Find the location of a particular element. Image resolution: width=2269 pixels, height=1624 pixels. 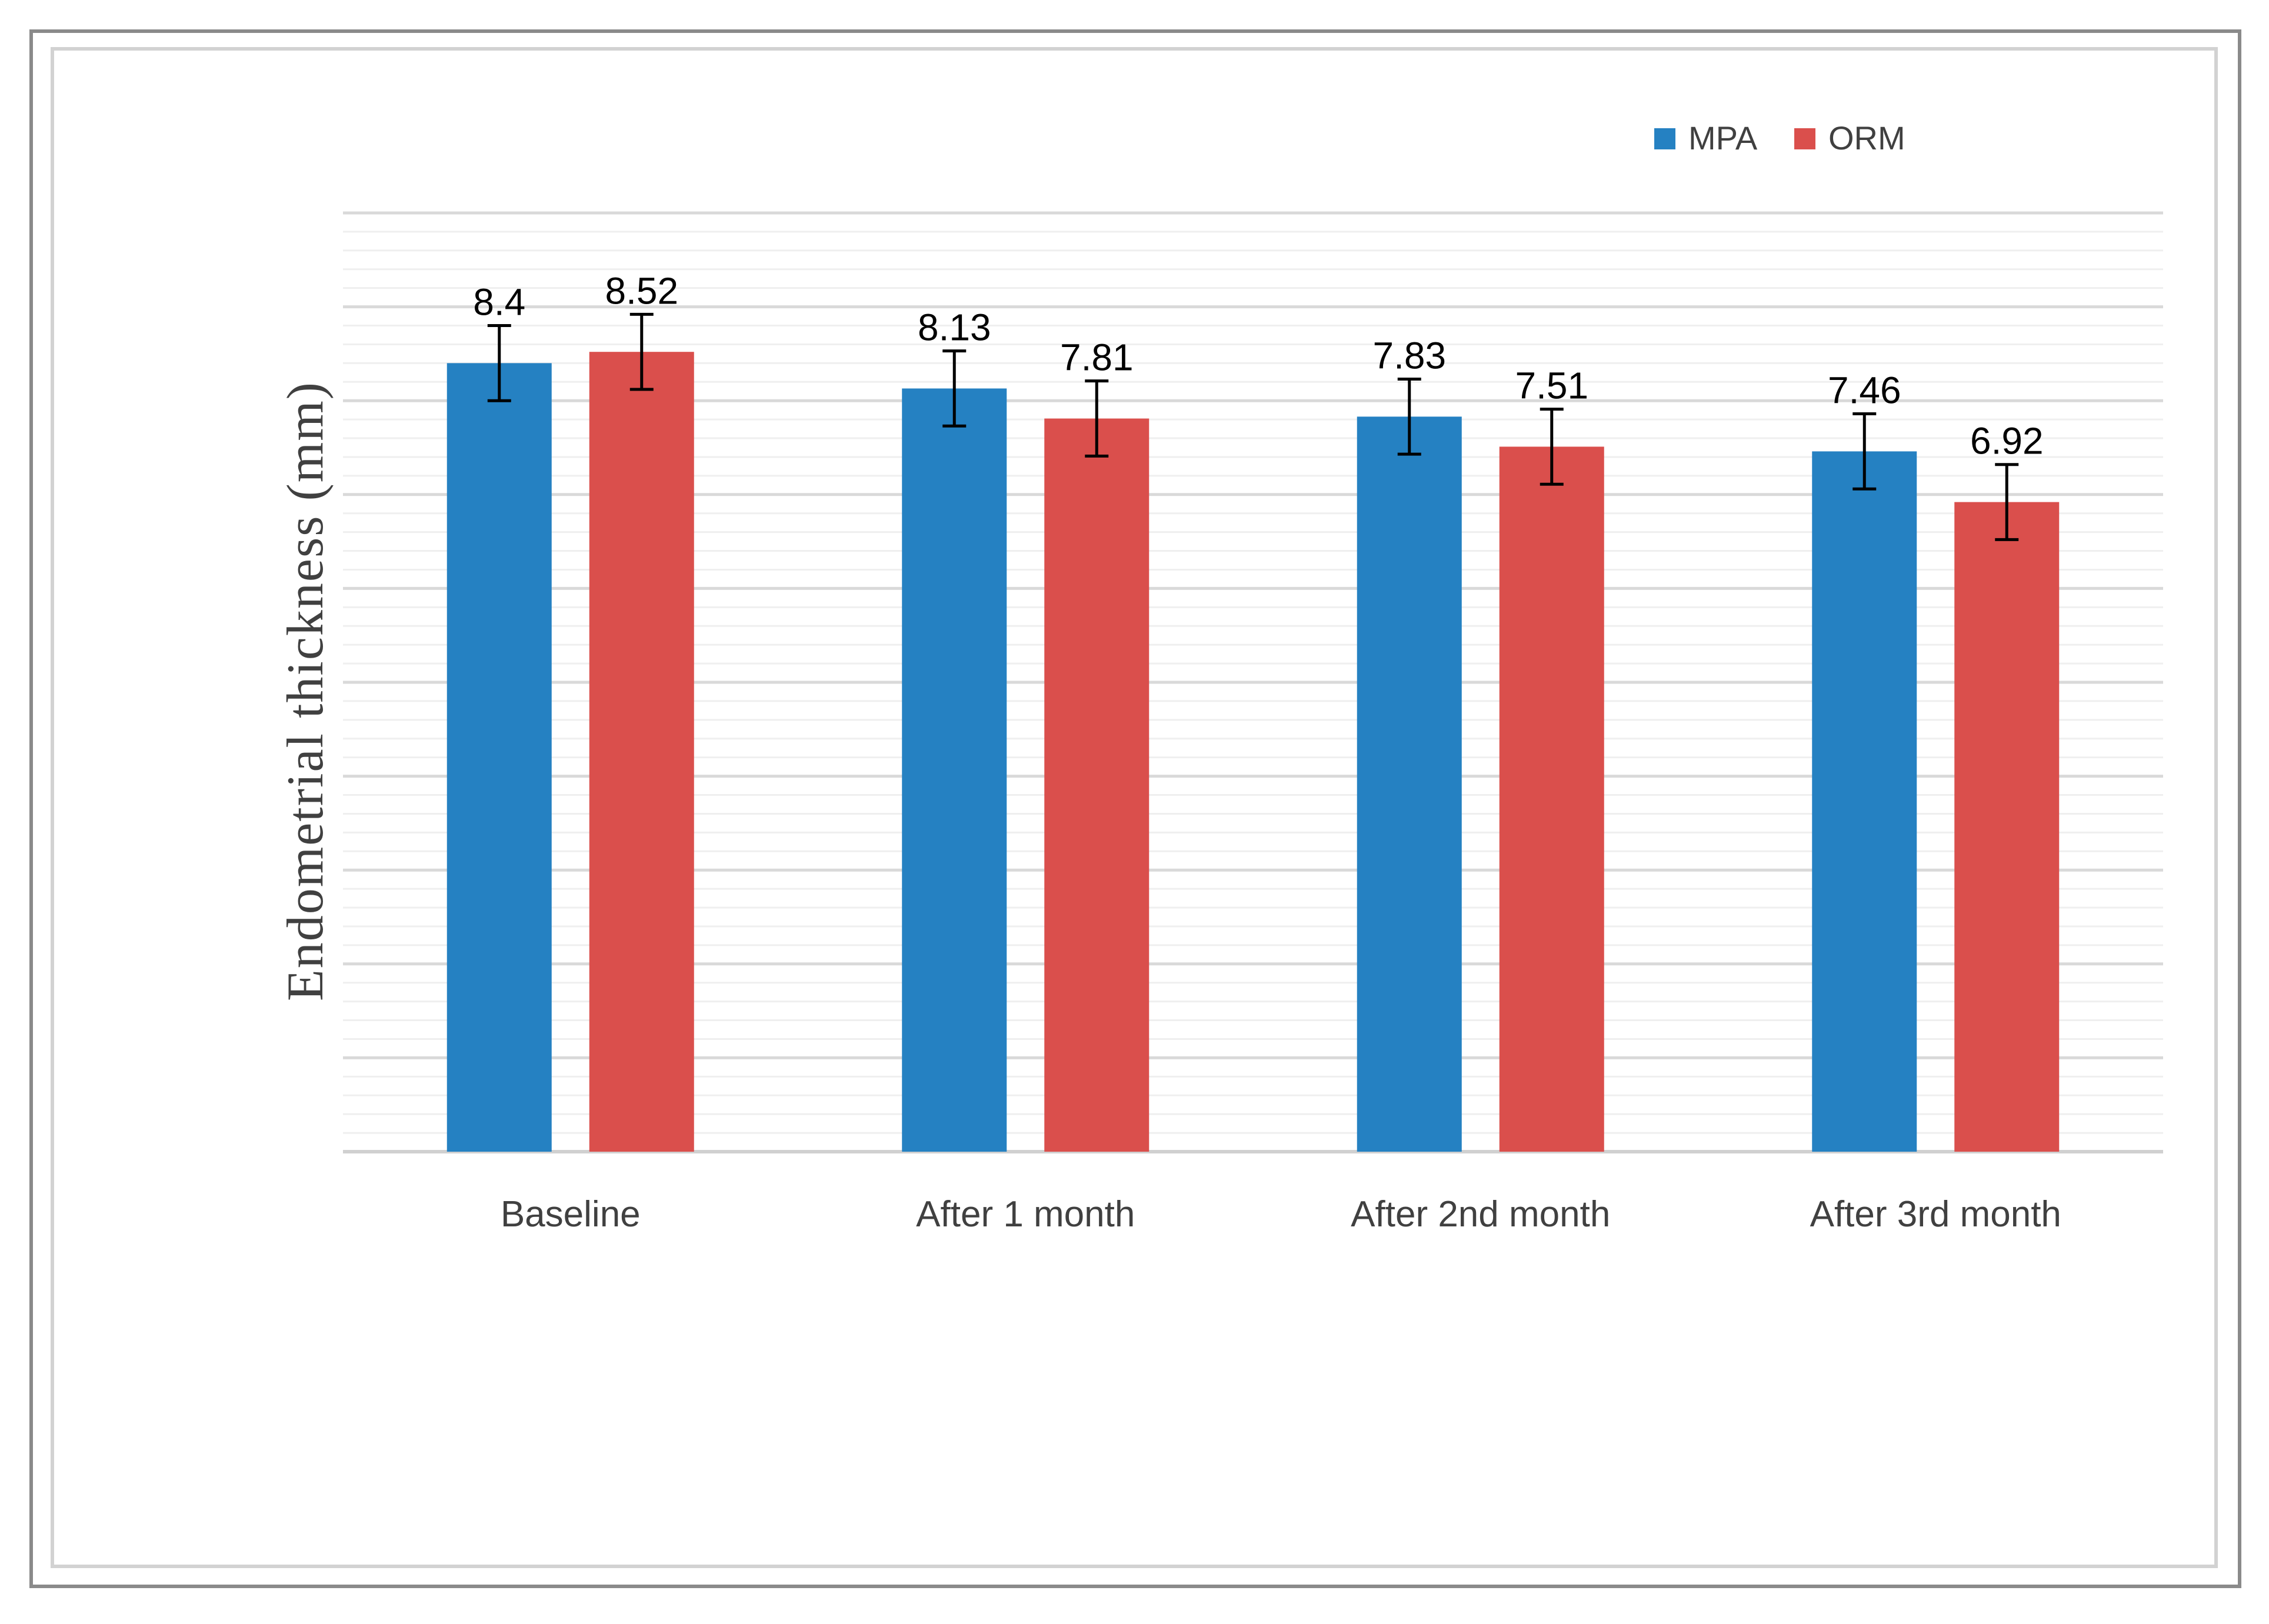

data-label-mpa-after-1-month: 8.13 is located at coordinates (954, 328).